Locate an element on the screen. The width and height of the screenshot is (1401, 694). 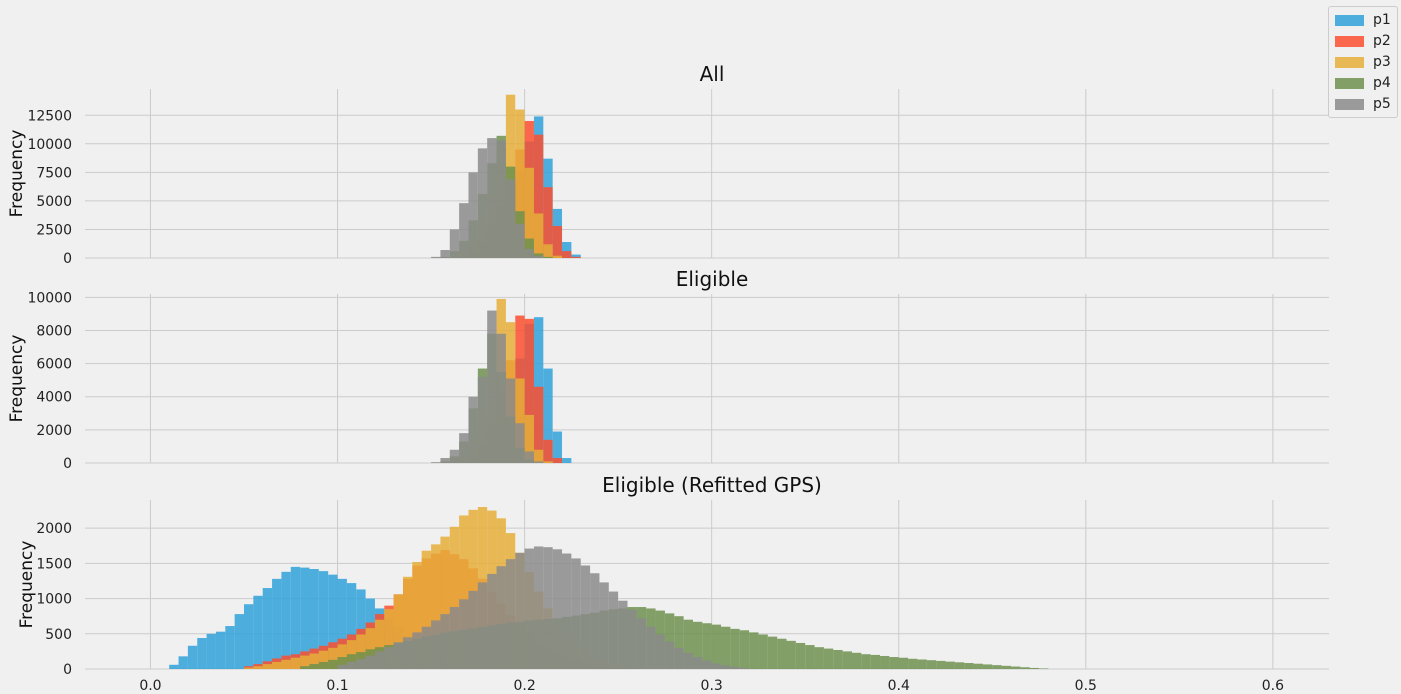
chart-title: Eligible is located at coordinates (712, 279).